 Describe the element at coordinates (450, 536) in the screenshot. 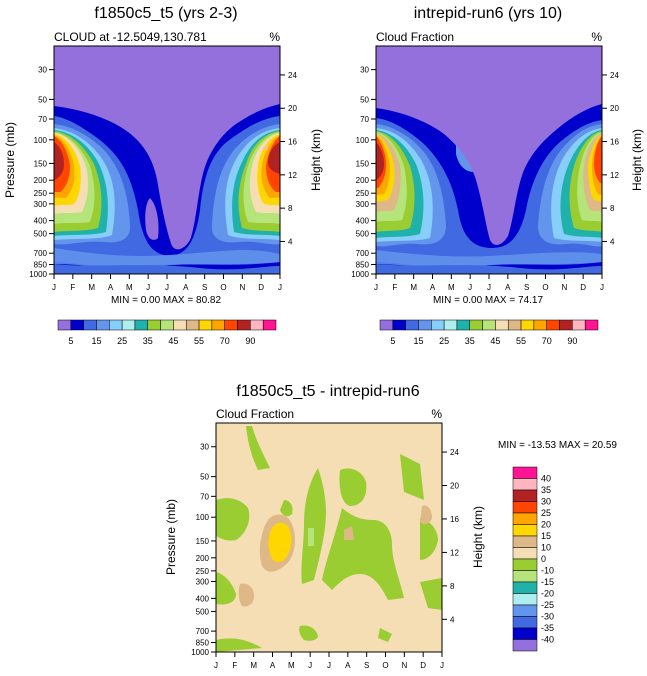

I see `panel-3-height-ticks: 4 8 12 16 20 24` at that location.